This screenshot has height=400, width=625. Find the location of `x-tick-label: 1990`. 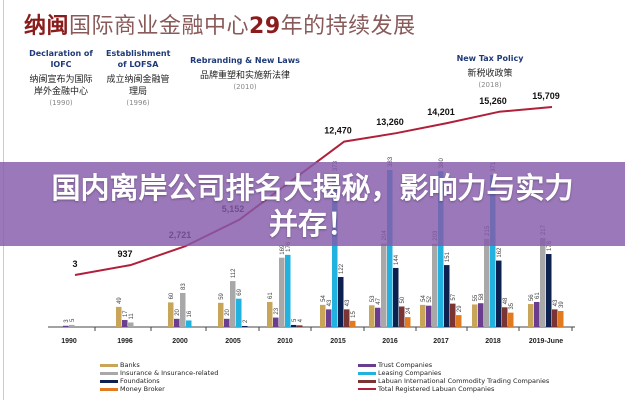

x-tick-label: 1990 is located at coordinates (69, 341).